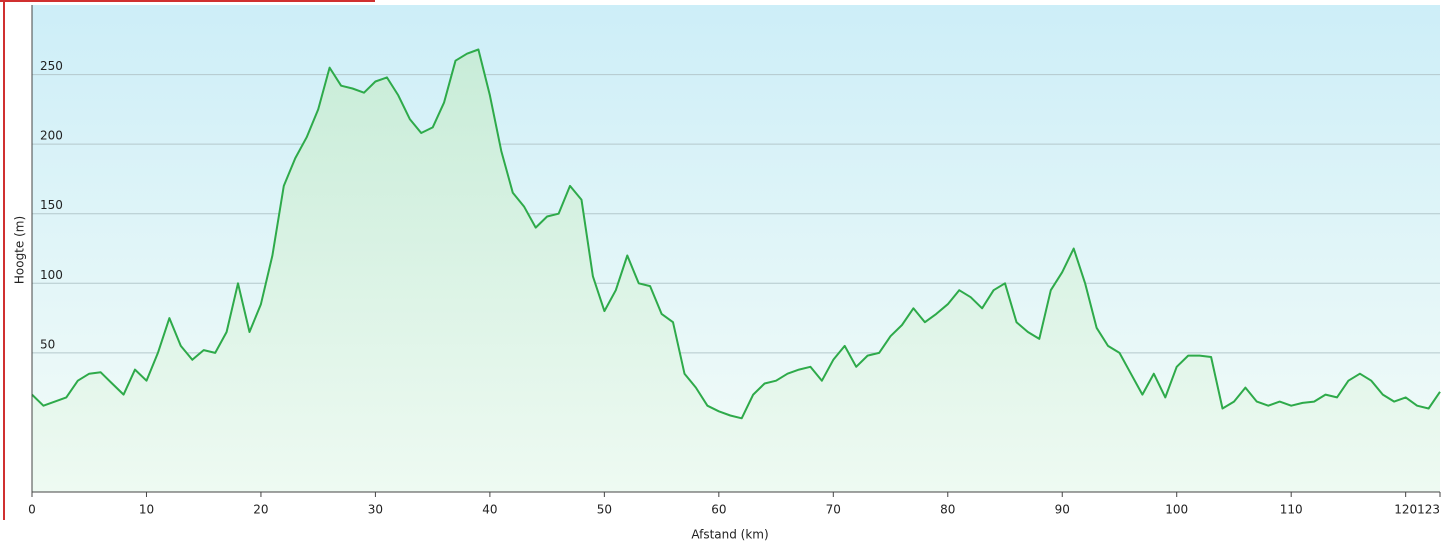 Image resolution: width=1452 pixels, height=544 pixels. Describe the element at coordinates (1428, 510) in the screenshot. I see `x-tick-label: 123` at that location.